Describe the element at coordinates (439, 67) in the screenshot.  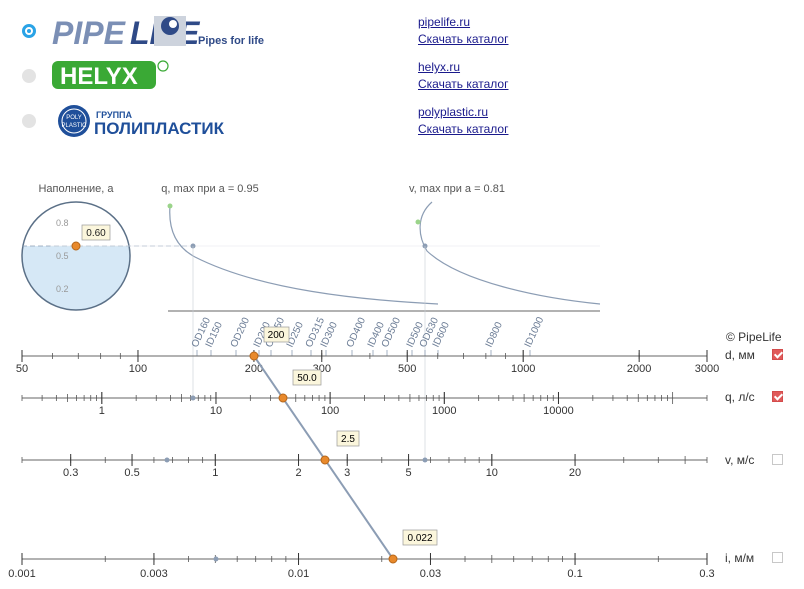
I see `helyx-site-link: helyx.ru` at that location.